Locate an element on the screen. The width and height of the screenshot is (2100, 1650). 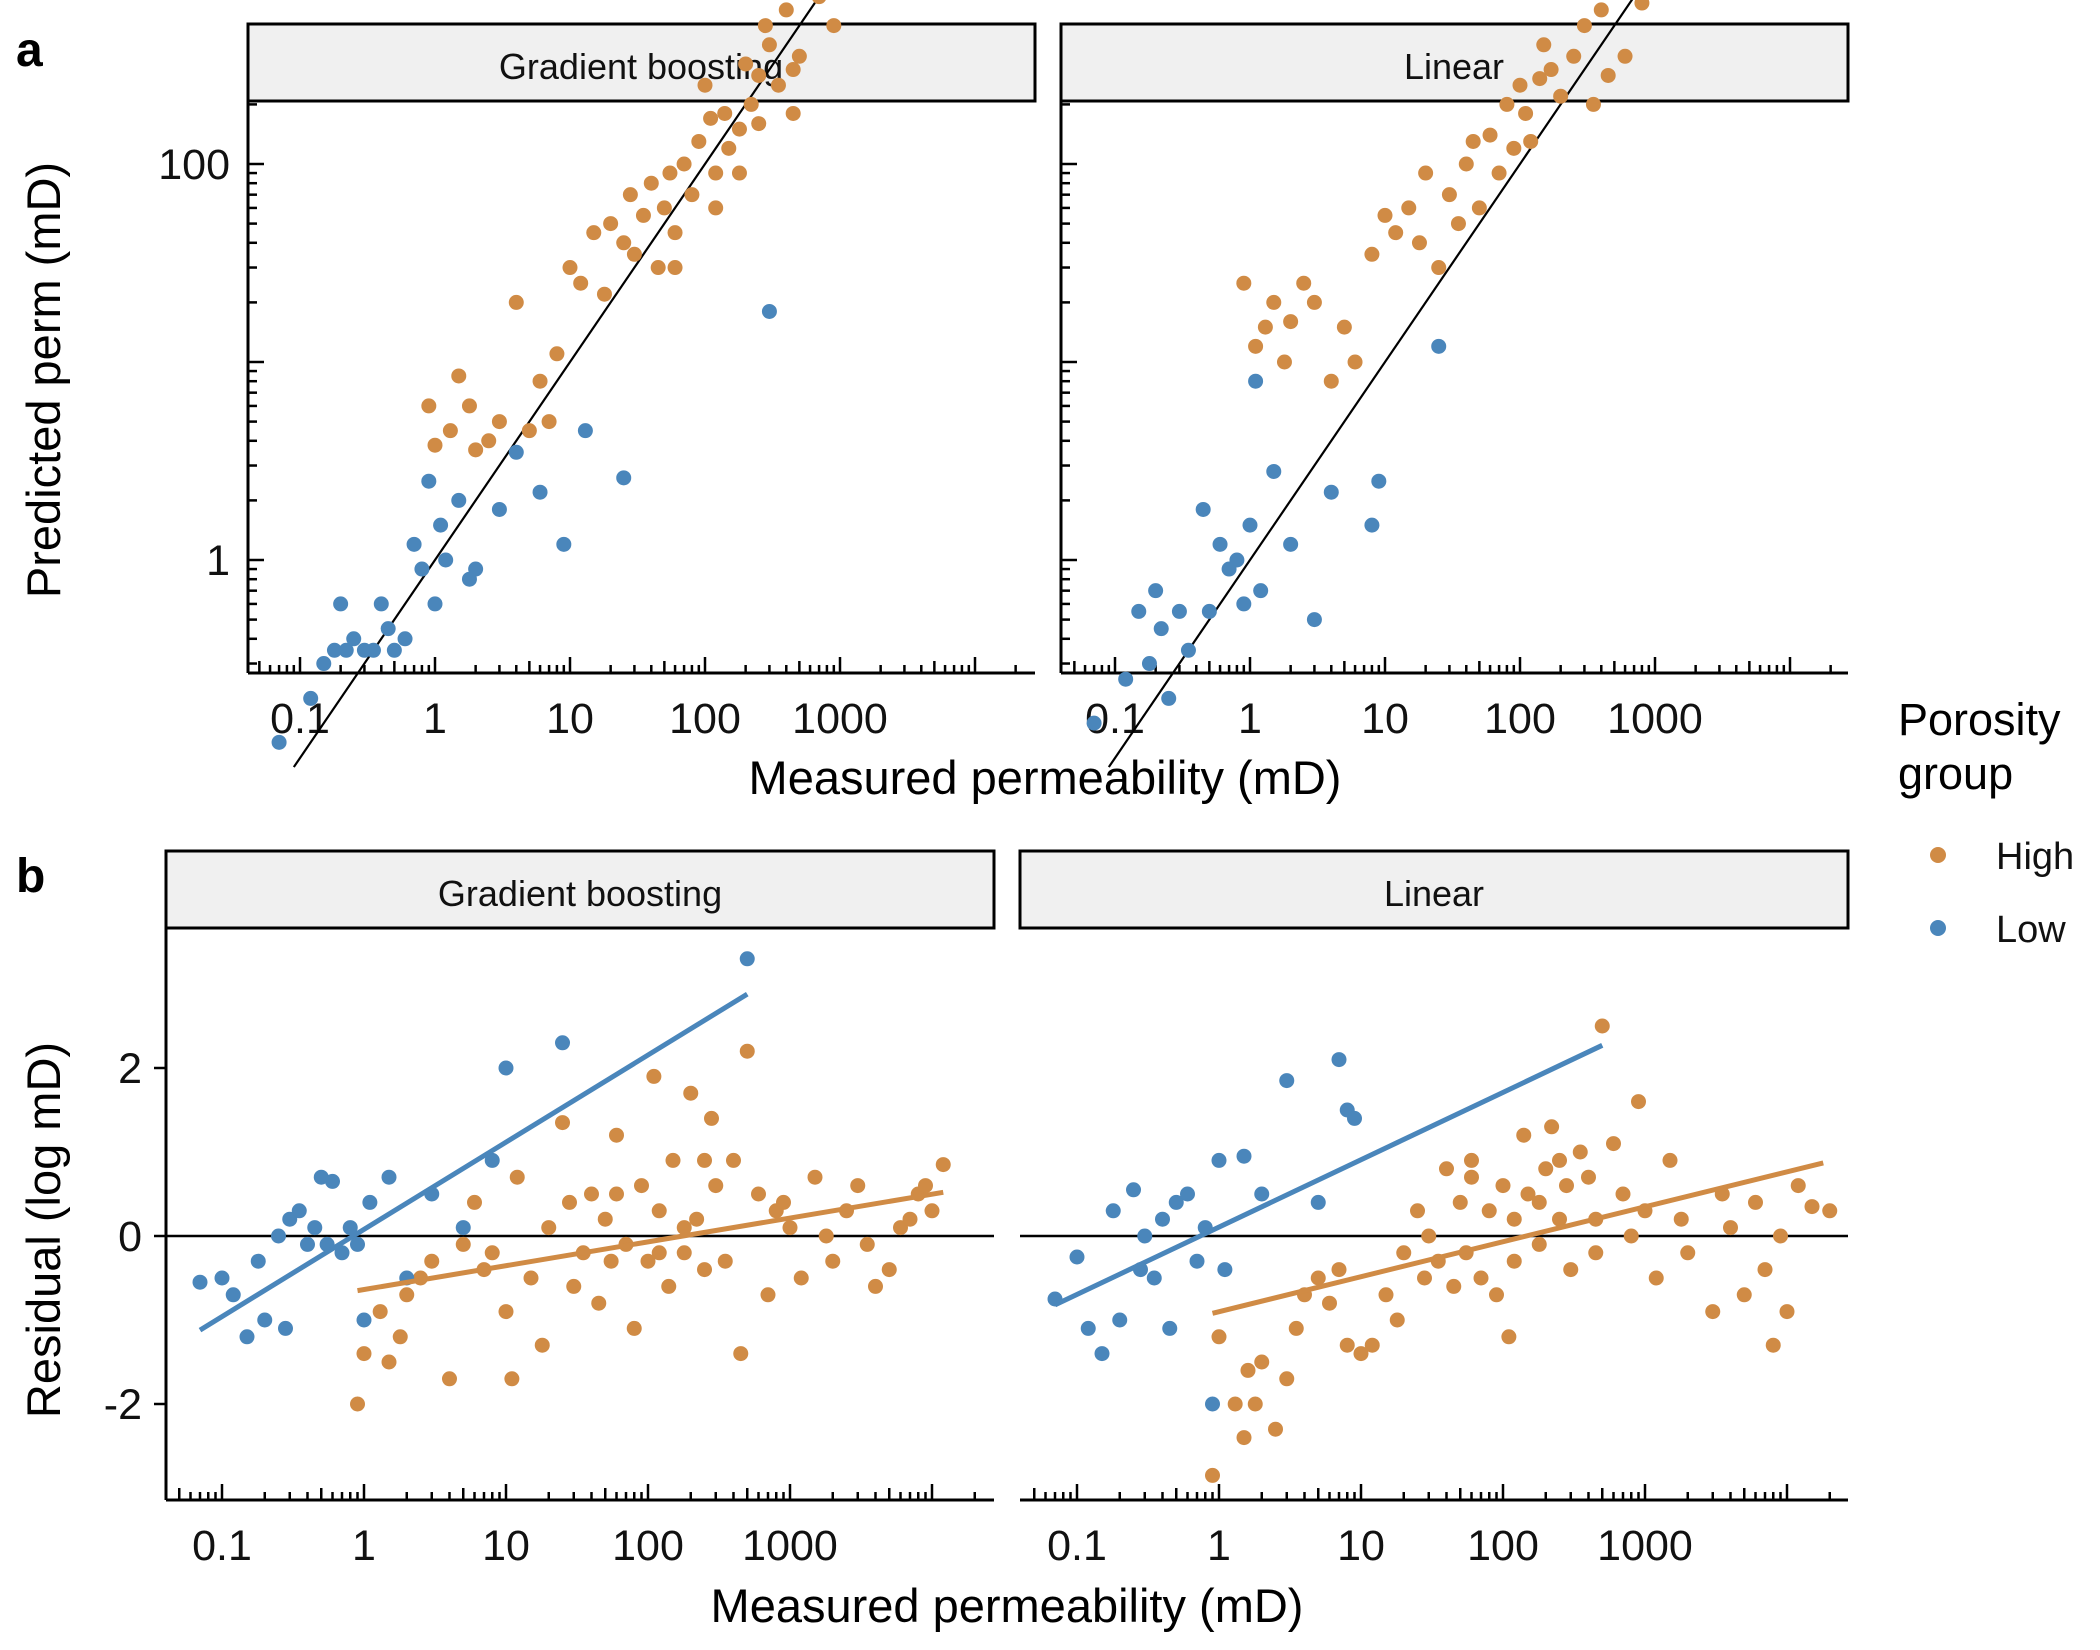
x-tick-label-b-gradient-boosting: 1 is located at coordinates (364, 1546).